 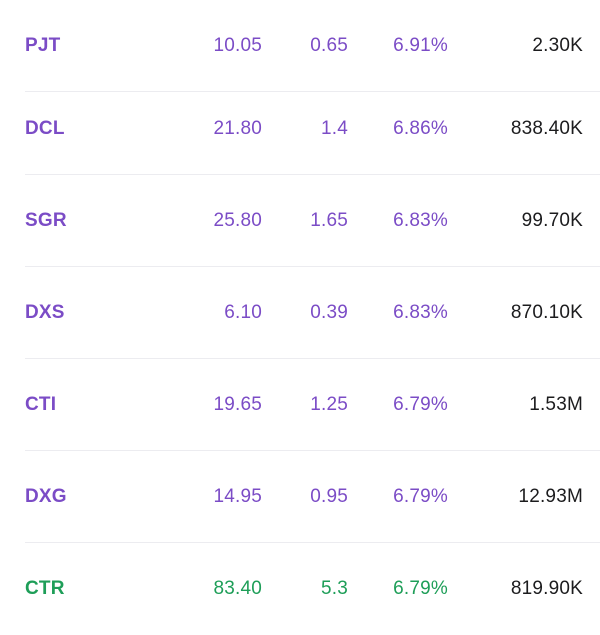 What do you see at coordinates (329, 404) in the screenshot?
I see `stock-change: 1.25` at bounding box center [329, 404].